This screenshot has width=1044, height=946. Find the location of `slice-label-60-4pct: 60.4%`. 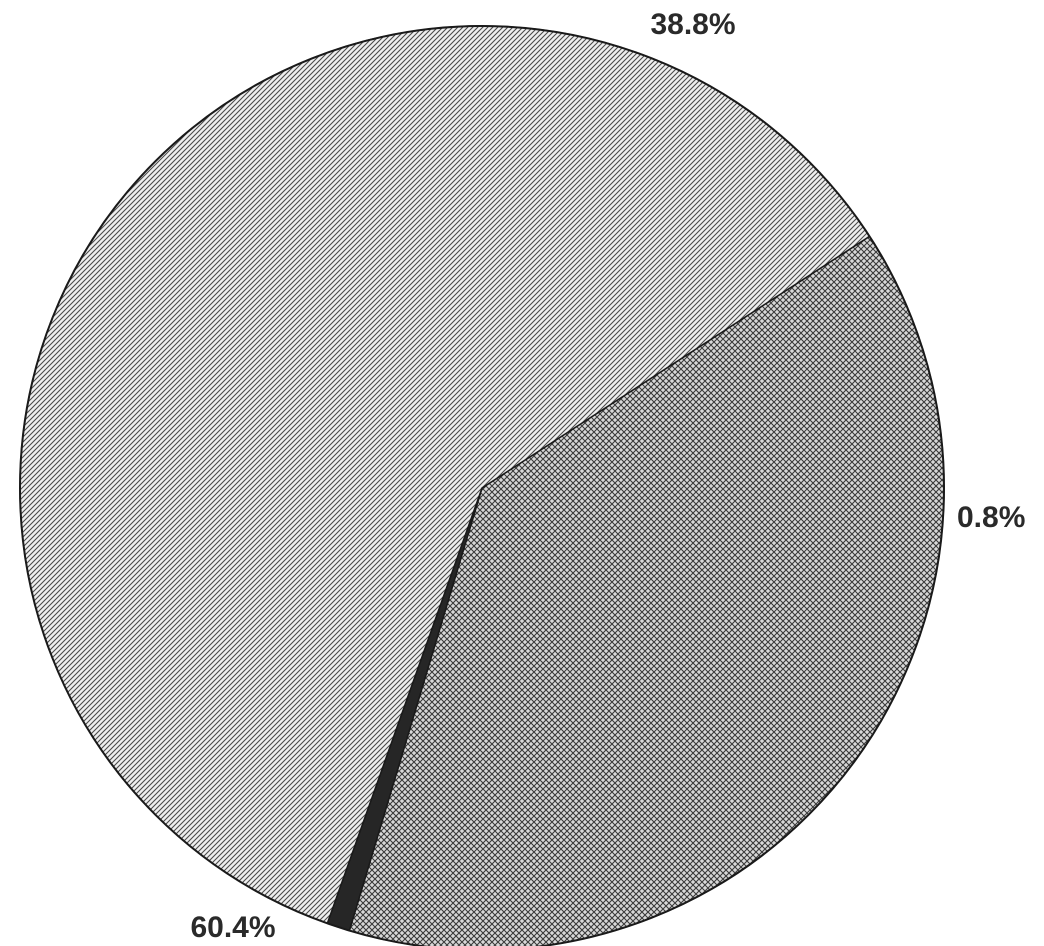

slice-label-60-4pct: 60.4% is located at coordinates (232, 927).